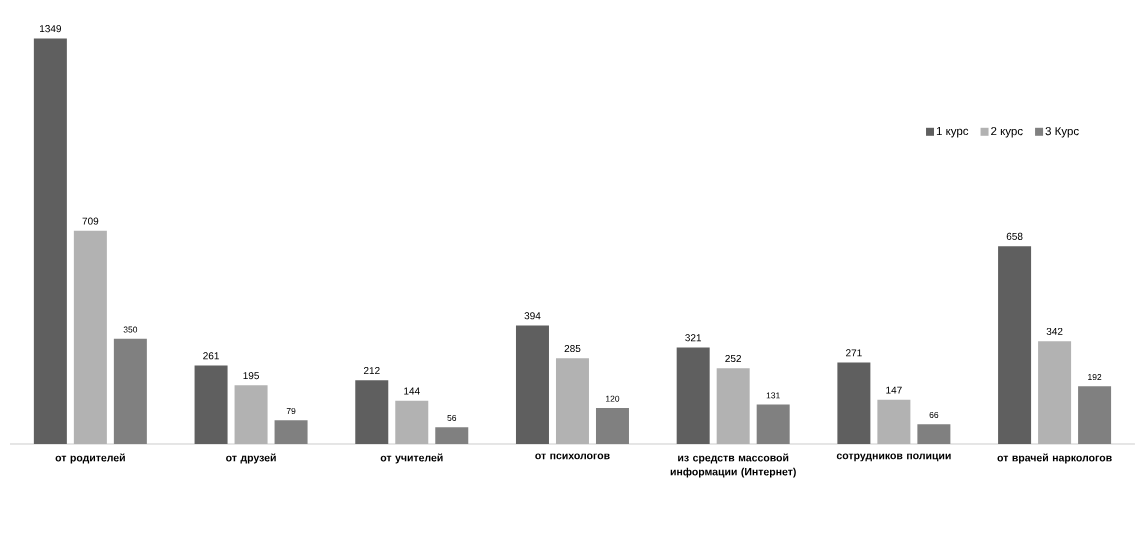 The height and width of the screenshot is (537, 1144). I want to click on data-label: 147, so click(894, 390).